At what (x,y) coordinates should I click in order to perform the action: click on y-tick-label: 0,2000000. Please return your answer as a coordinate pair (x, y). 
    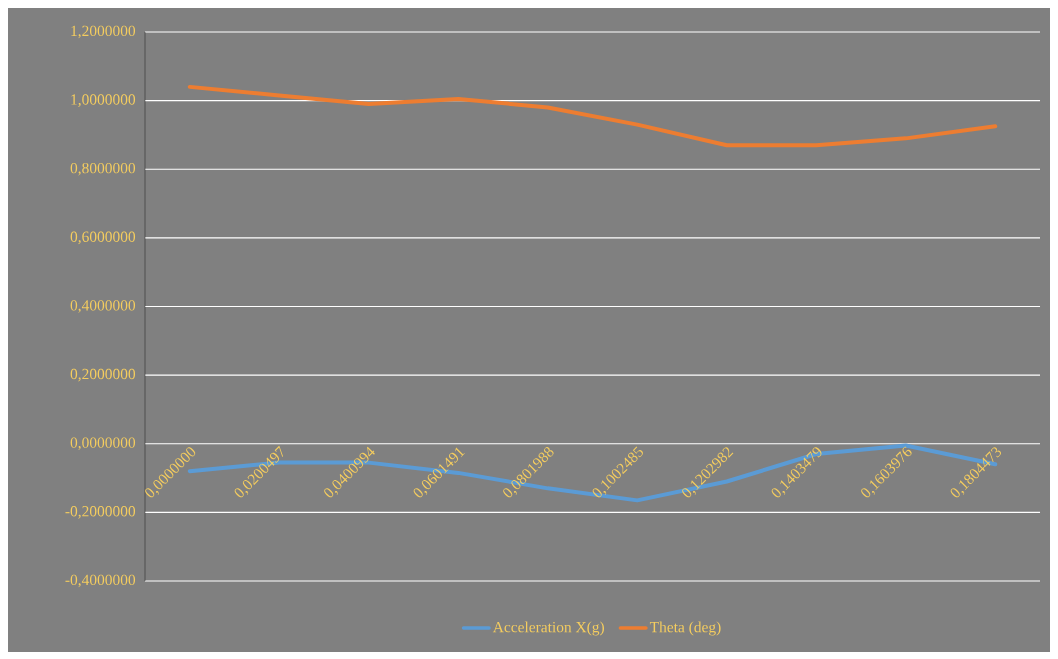
    Looking at the image, I should click on (103, 375).